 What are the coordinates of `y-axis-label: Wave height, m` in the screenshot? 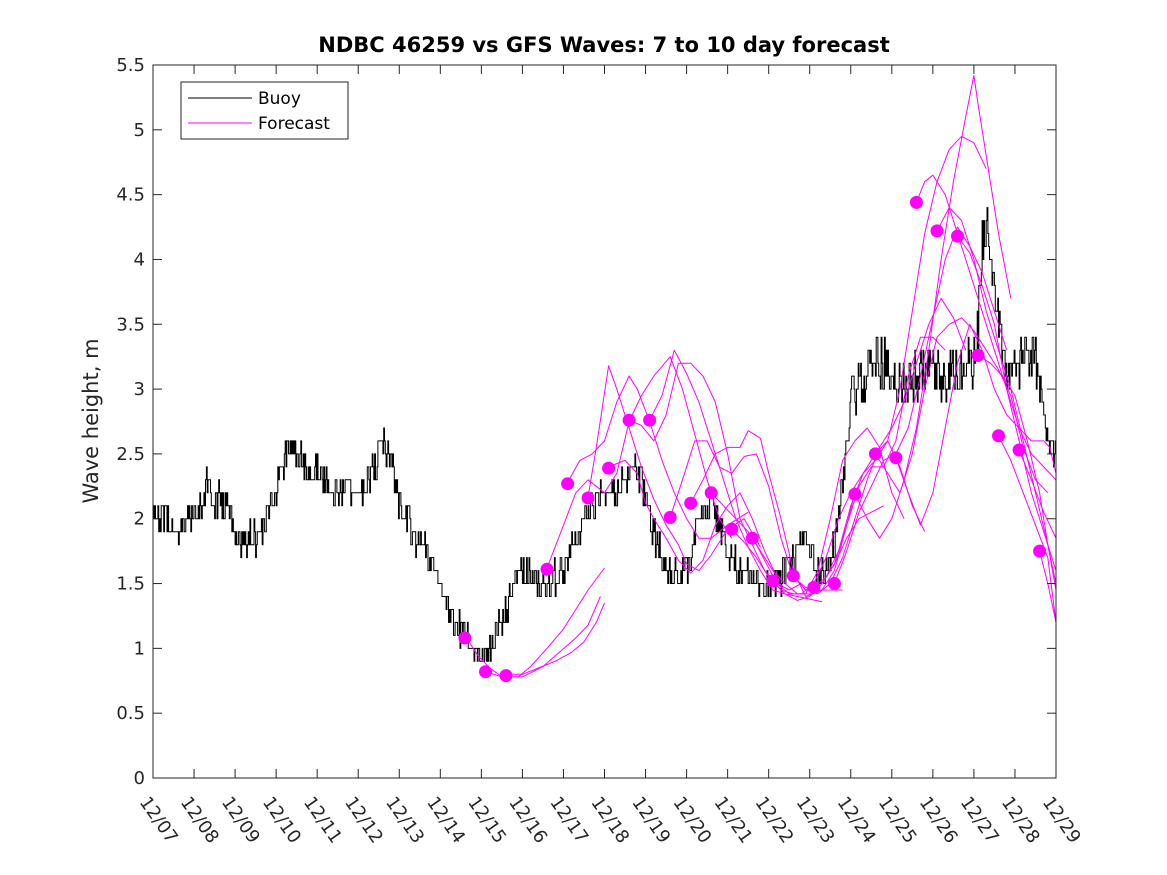 It's located at (91, 420).